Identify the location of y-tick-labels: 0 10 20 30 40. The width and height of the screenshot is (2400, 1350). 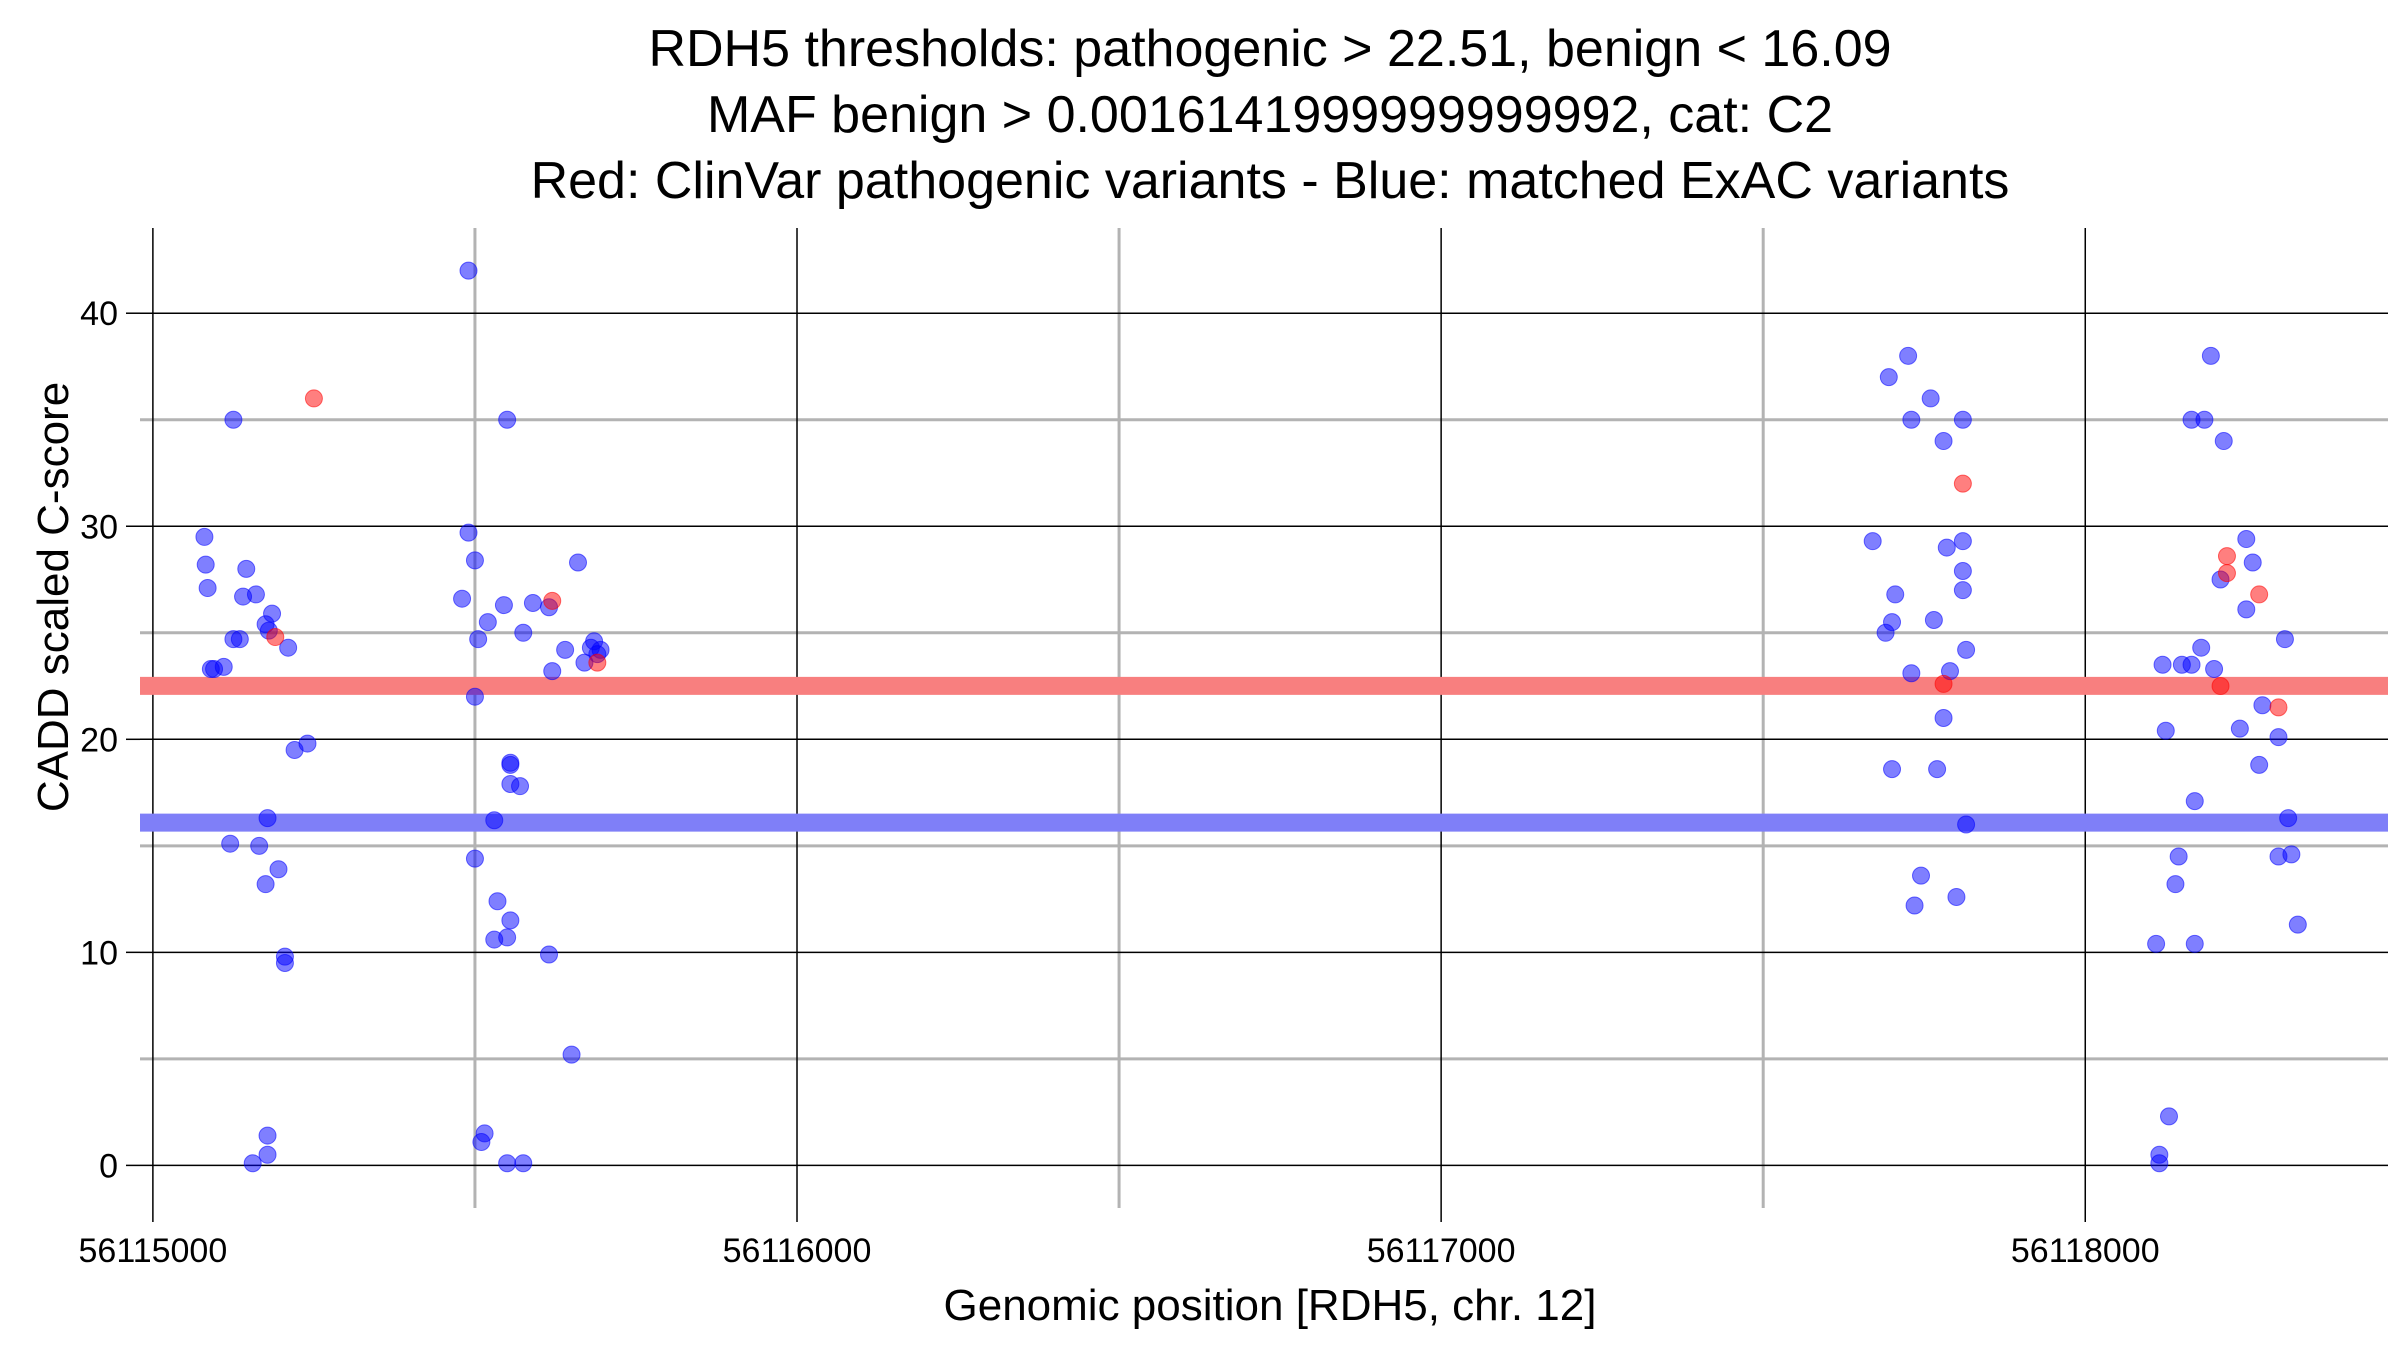
(99, 740).